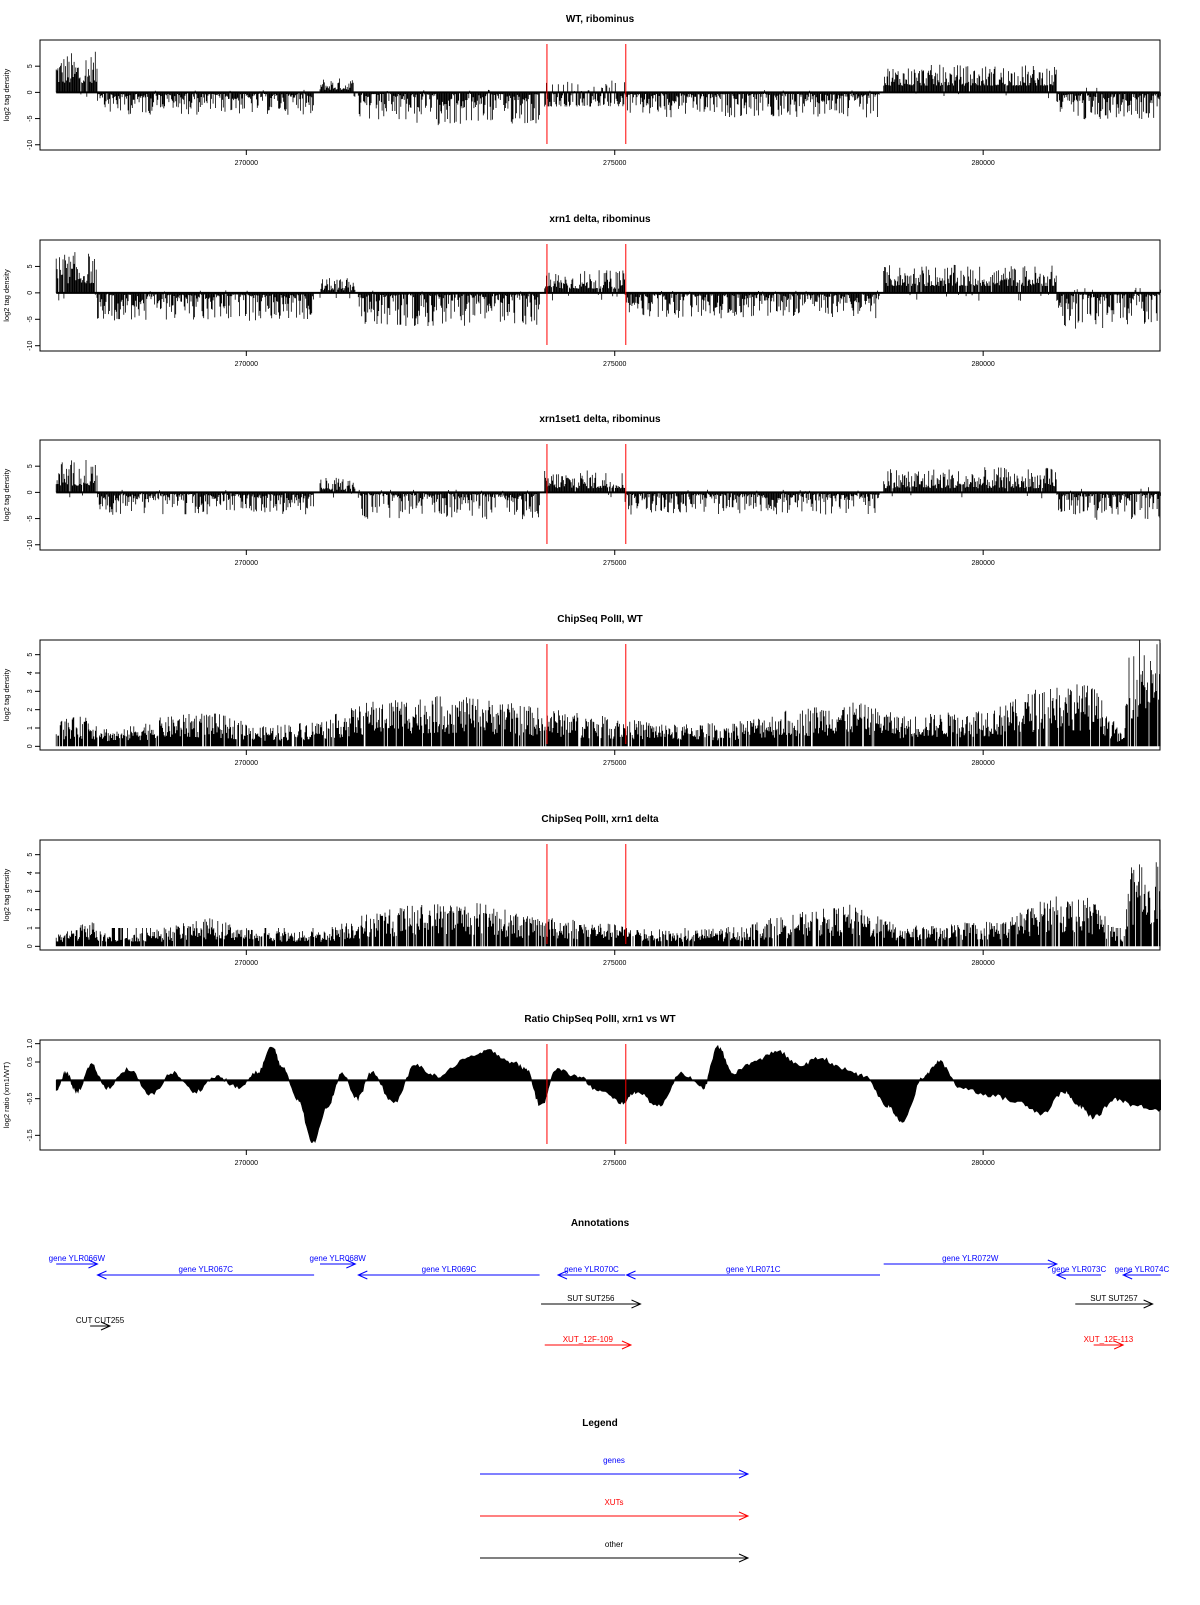 This screenshot has height=1605, width=1200. I want to click on panel-title: Ratio ChipSeq PolII, xrn1 vs WT, so click(599, 1019).